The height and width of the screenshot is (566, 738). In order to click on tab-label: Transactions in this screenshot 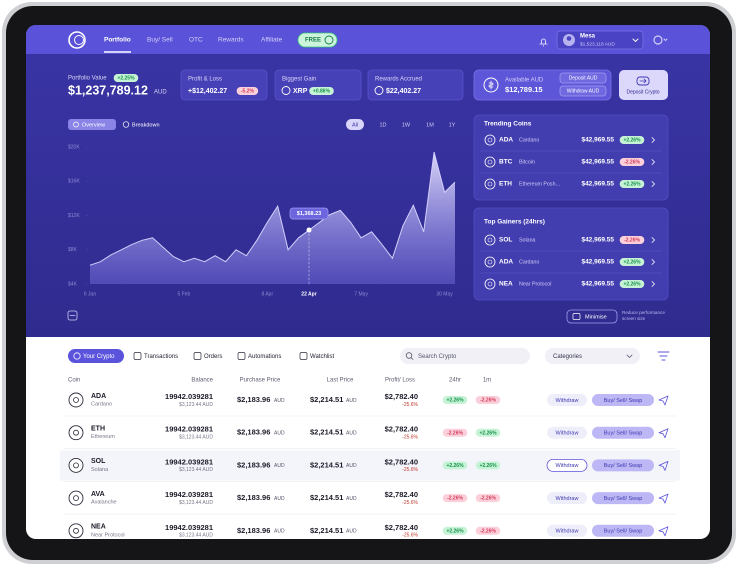, I will do `click(161, 357)`.